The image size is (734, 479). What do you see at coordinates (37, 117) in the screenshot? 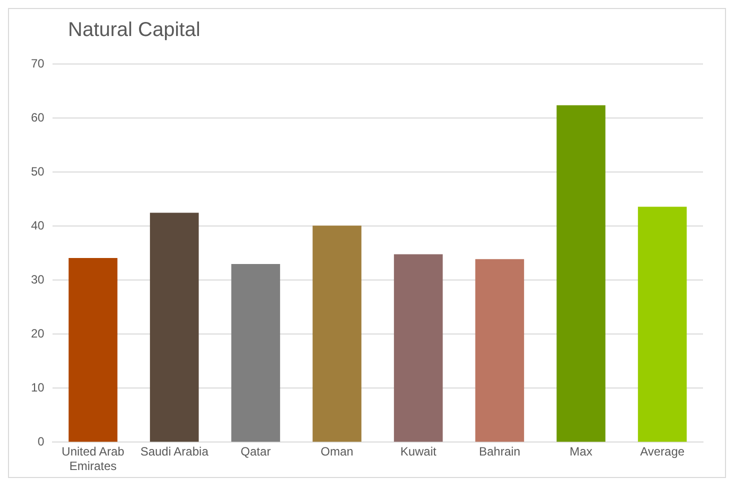
I see `y-tick-label: 60` at bounding box center [37, 117].